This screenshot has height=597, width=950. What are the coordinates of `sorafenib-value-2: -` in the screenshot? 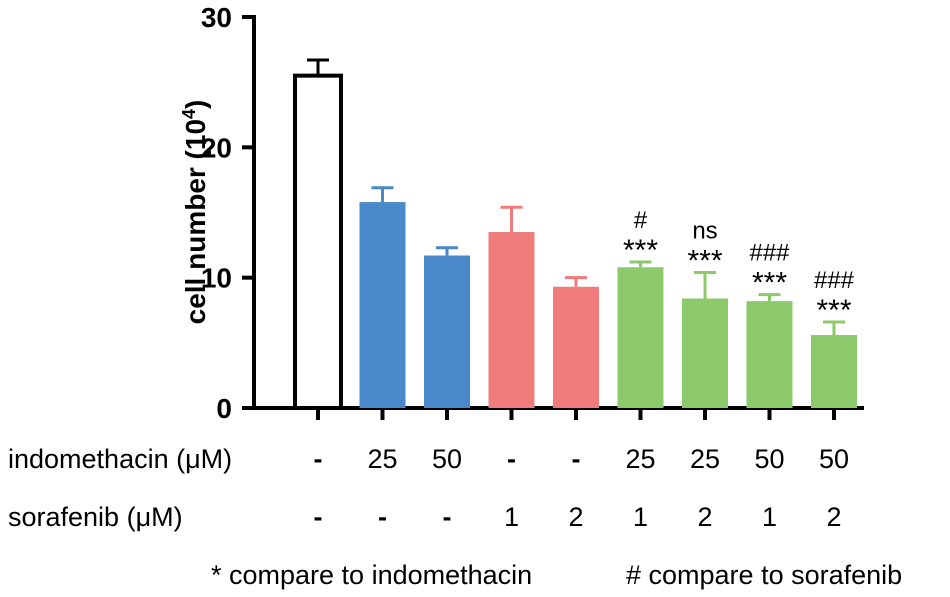 It's located at (447, 517).